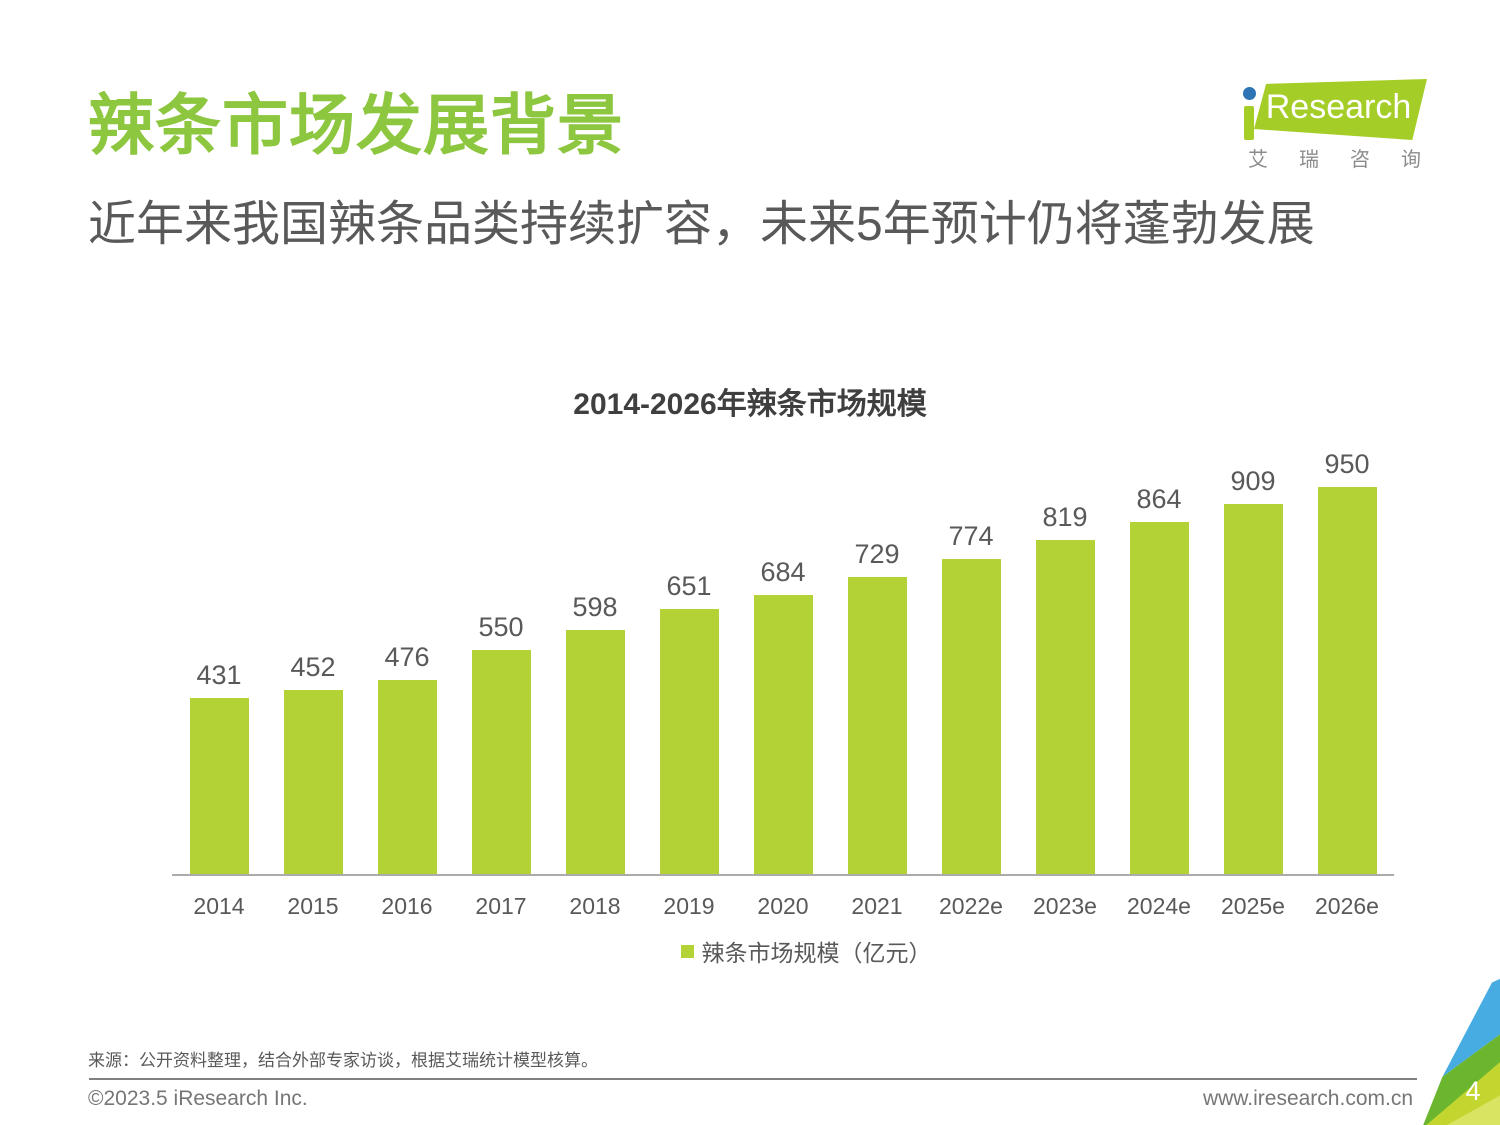 This screenshot has height=1125, width=1500. I want to click on bar-value-label: 909, so click(1253, 481).